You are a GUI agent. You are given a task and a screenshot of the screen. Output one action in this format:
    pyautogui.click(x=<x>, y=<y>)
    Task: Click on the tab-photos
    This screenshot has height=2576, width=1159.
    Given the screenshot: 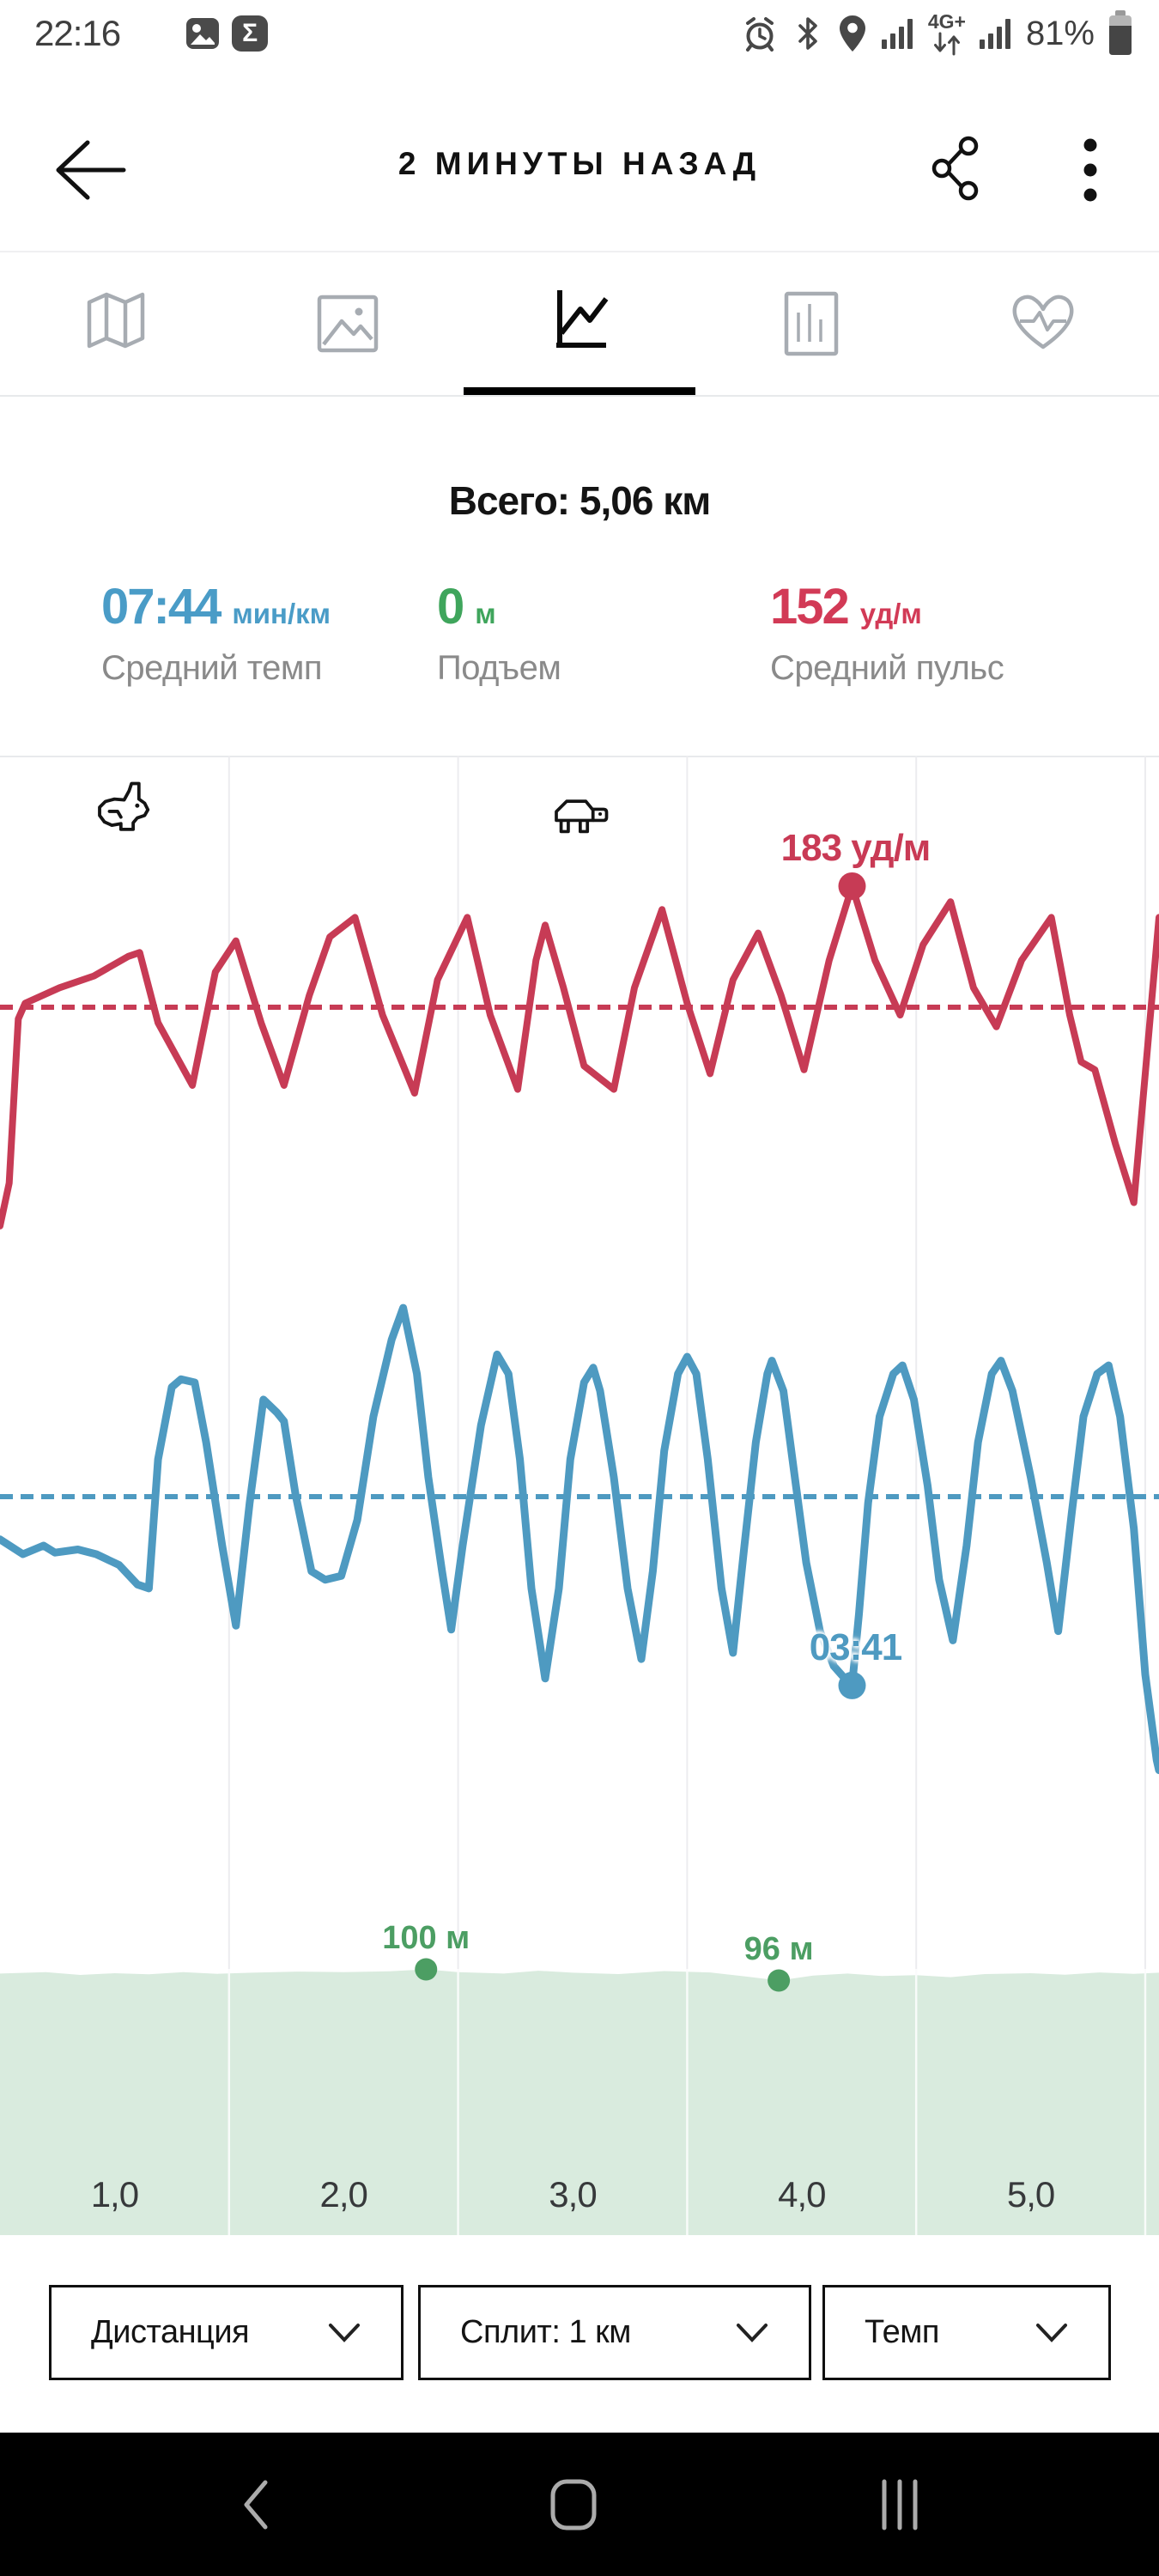 What is the action you would take?
    pyautogui.click(x=348, y=323)
    